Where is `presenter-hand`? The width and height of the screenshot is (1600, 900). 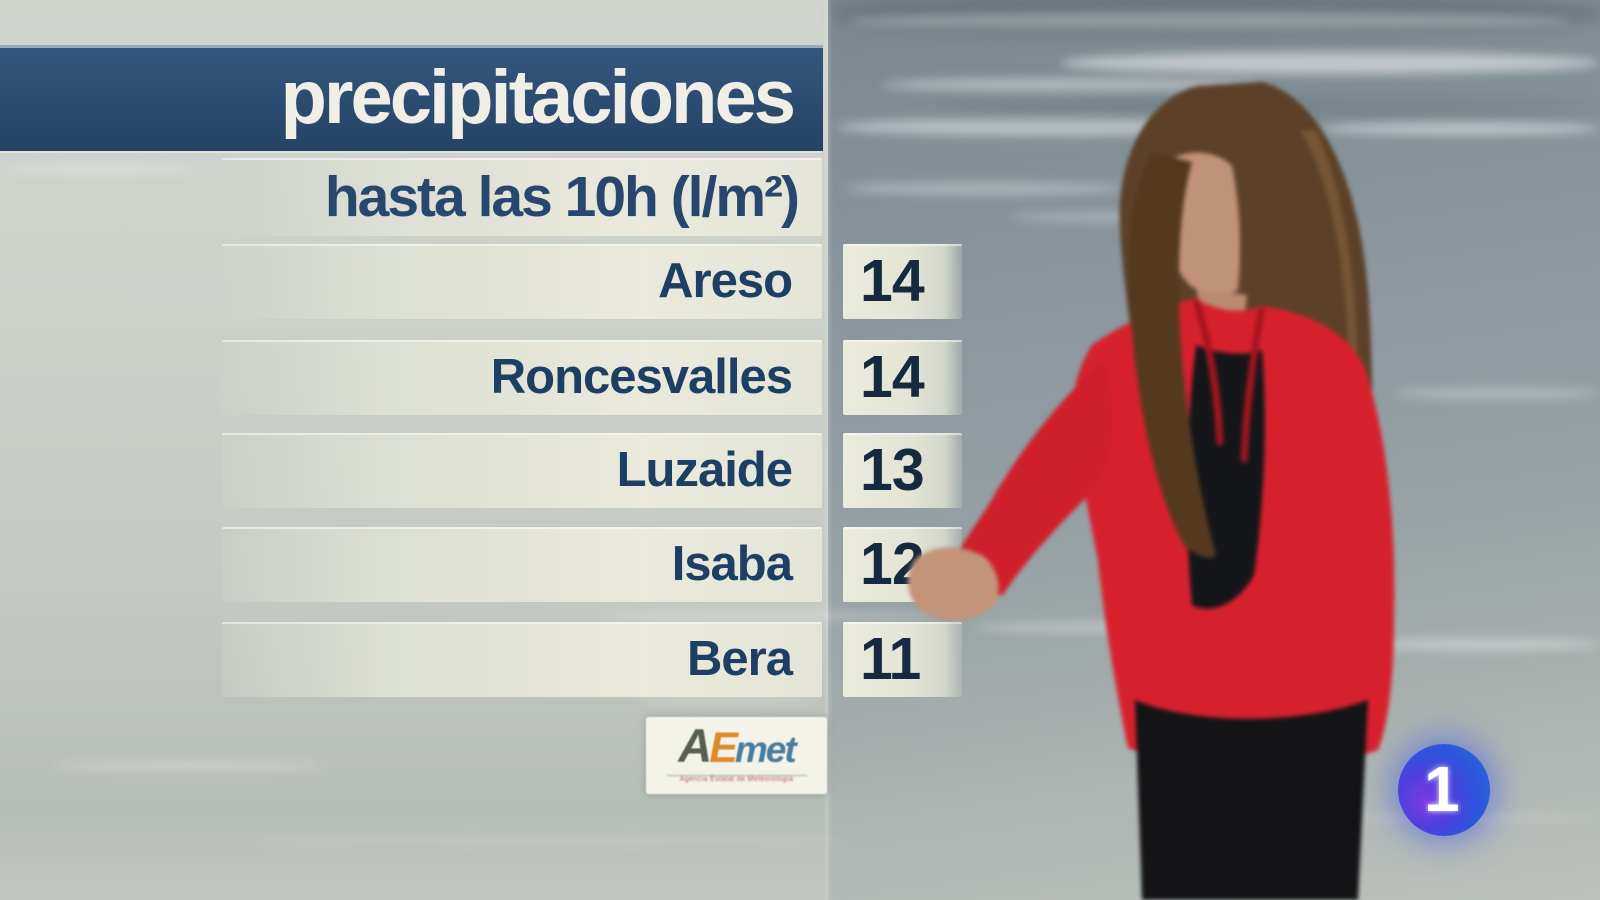 presenter-hand is located at coordinates (953, 584).